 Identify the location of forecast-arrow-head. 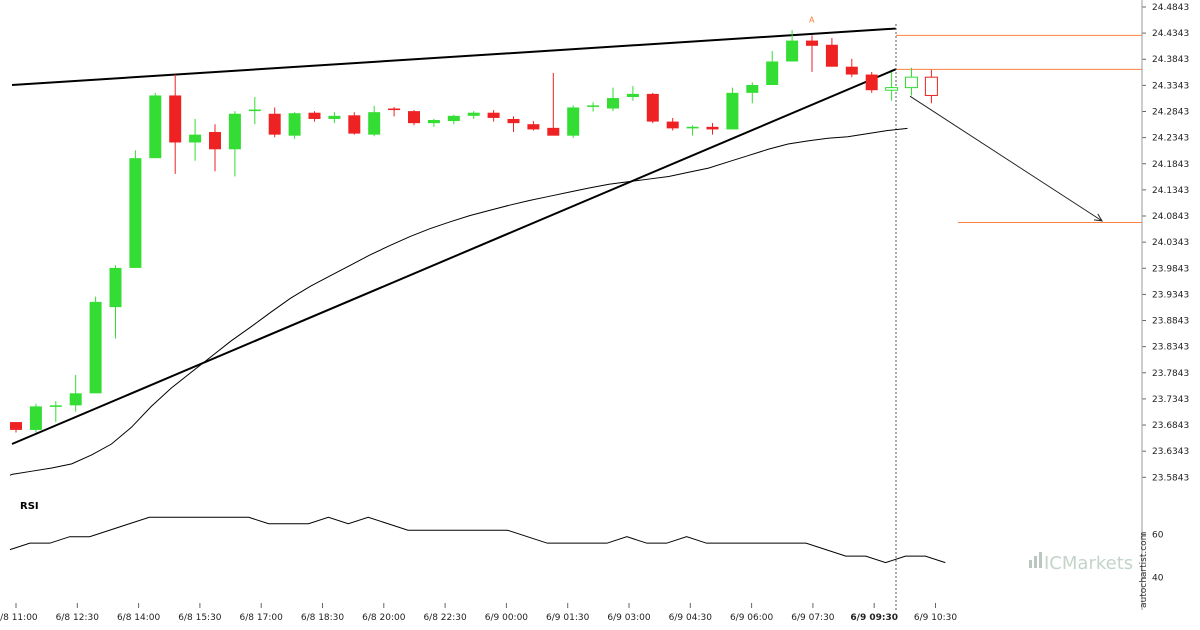
(1098, 217).